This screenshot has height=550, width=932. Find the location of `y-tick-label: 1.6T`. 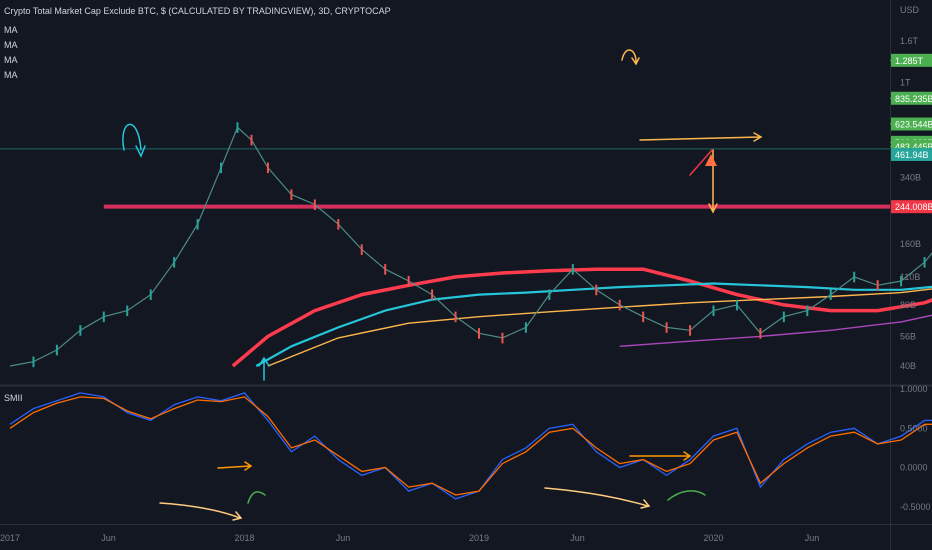

y-tick-label: 1.6T is located at coordinates (909, 41).